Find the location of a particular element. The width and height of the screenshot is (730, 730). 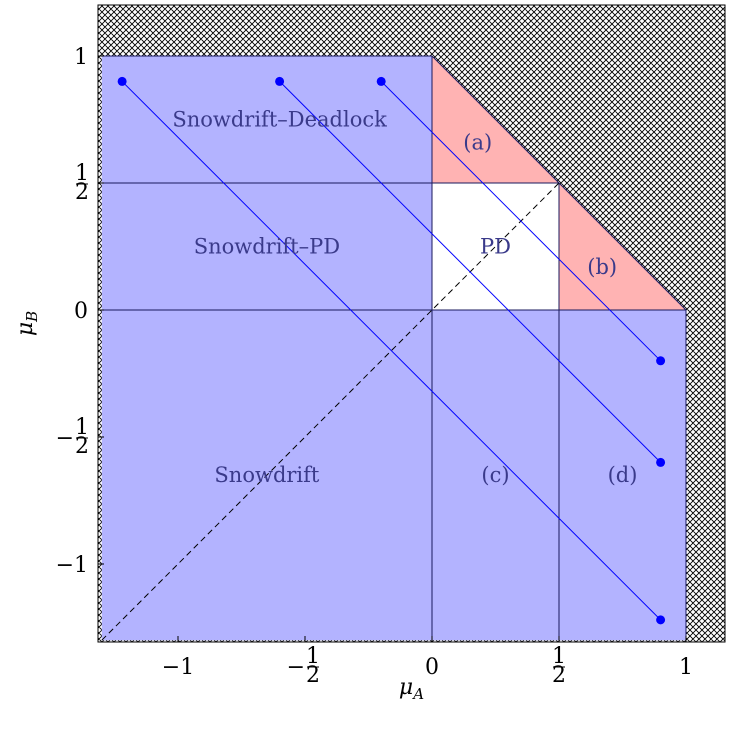

y-tick-label-3-numerator: 1 is located at coordinates (82, 427).